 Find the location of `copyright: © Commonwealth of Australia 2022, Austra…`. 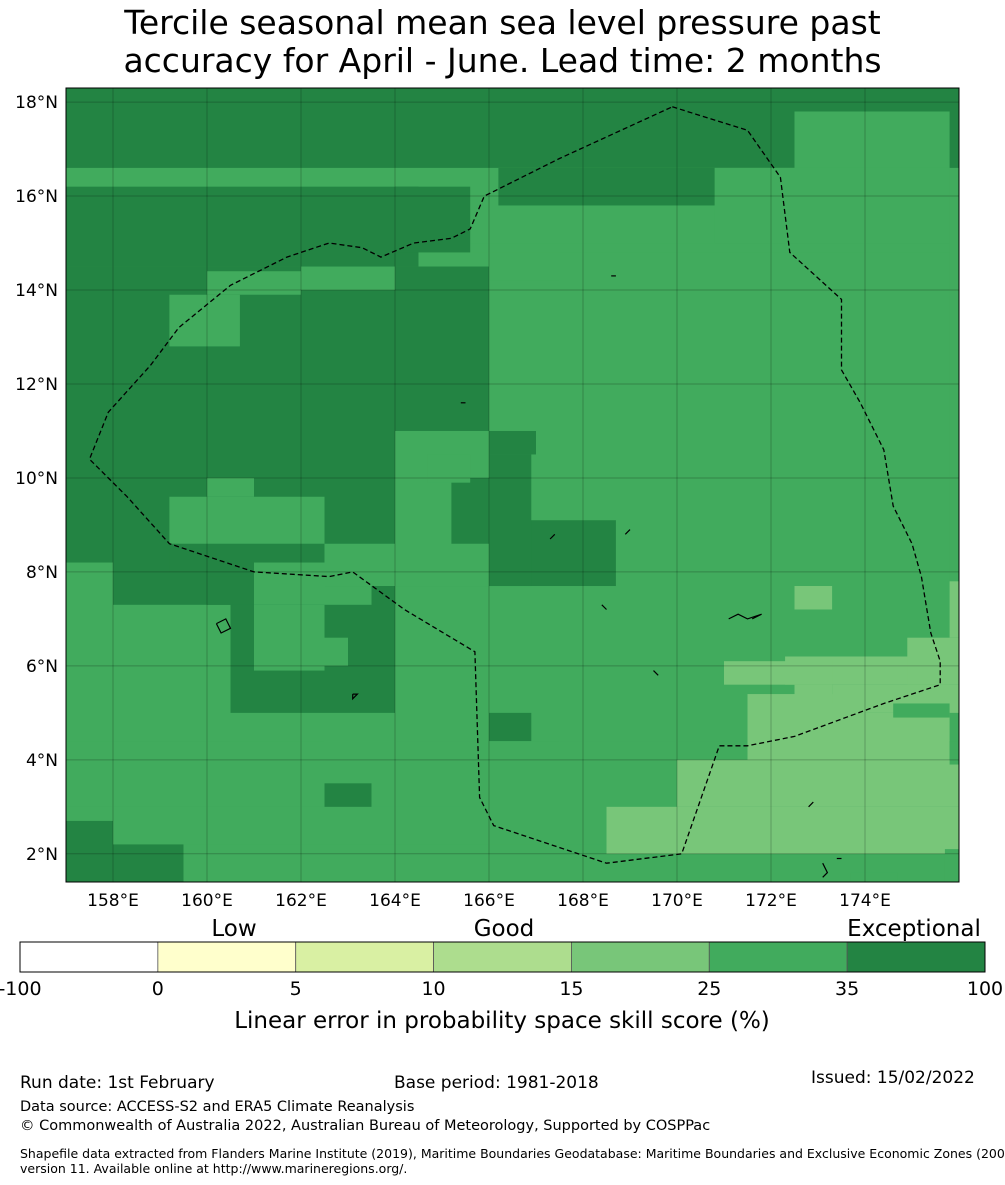

copyright: © Commonwealth of Australia 2022, Austra… is located at coordinates (365, 1126).